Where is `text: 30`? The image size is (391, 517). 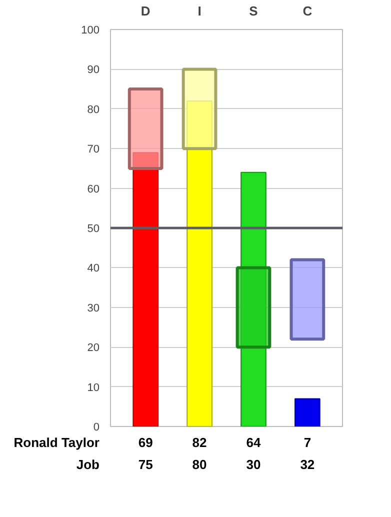
text: 30 is located at coordinates (253, 464).